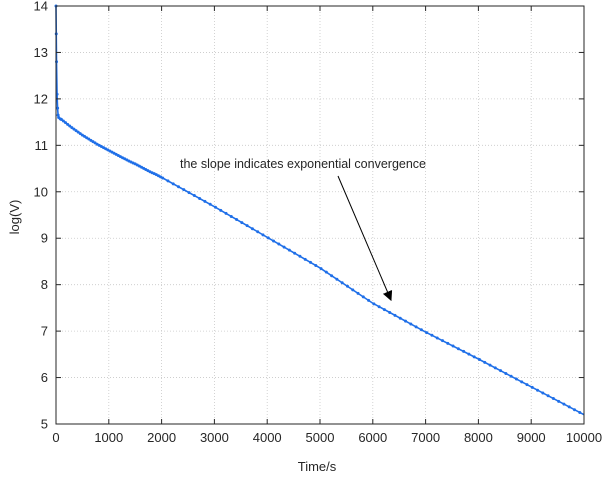  I want to click on y-axis-label: log(V), so click(14, 217).